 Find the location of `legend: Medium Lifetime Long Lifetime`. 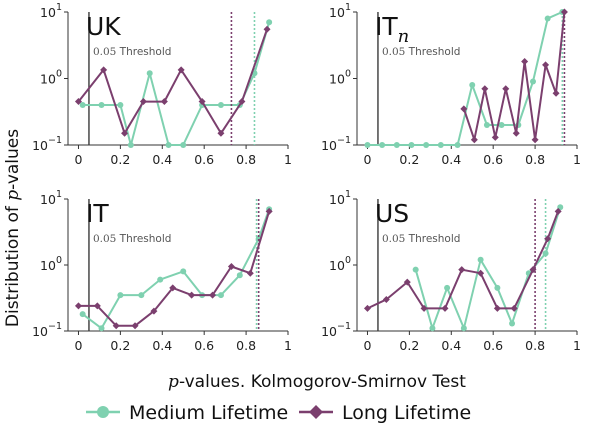

legend: Medium Lifetime Long Lifetime is located at coordinates (278, 413).